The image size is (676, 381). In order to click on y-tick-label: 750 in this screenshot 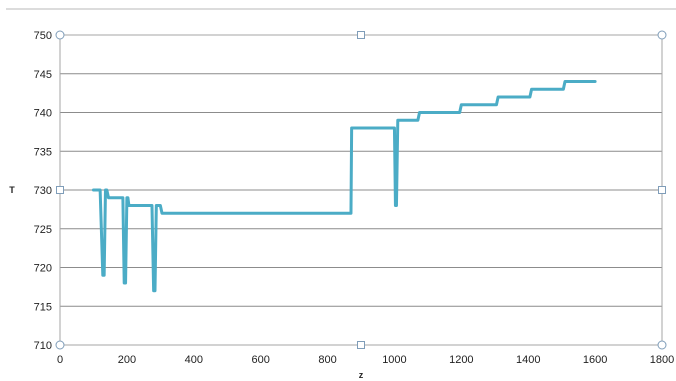, I will do `click(43, 36)`.